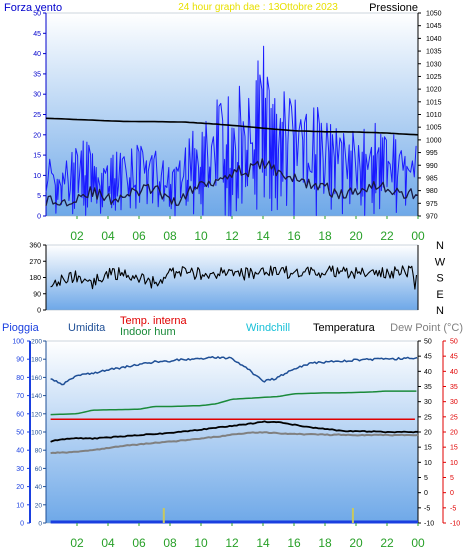 This screenshot has width=466, height=555. I want to click on legend-indoor-hum: Indoor hum, so click(148, 332).